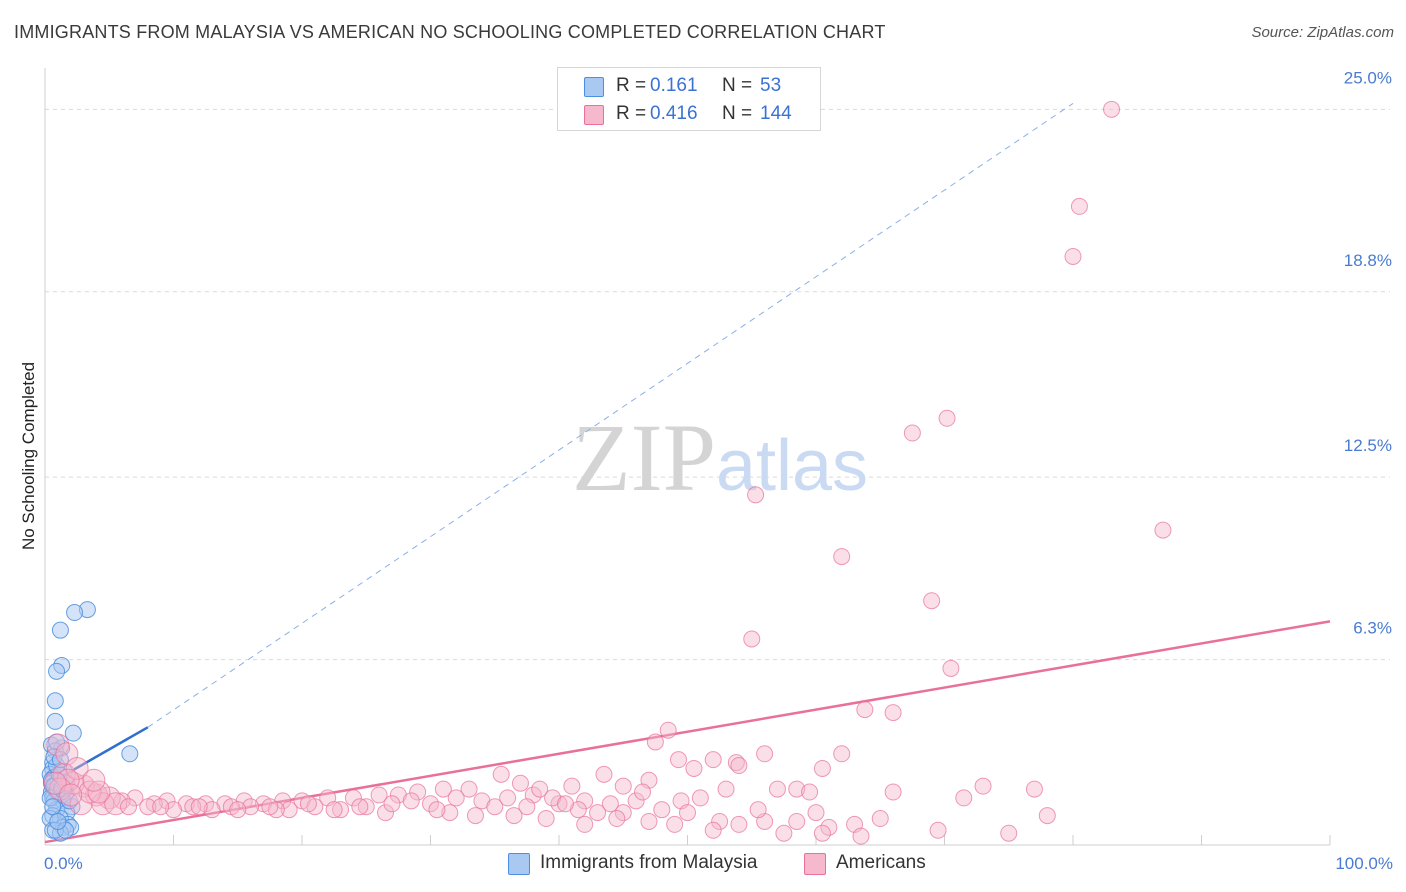 Image resolution: width=1406 pixels, height=892 pixels. Describe the element at coordinates (1368, 260) in the screenshot. I see `y-tick-label: 18.8%` at that location.